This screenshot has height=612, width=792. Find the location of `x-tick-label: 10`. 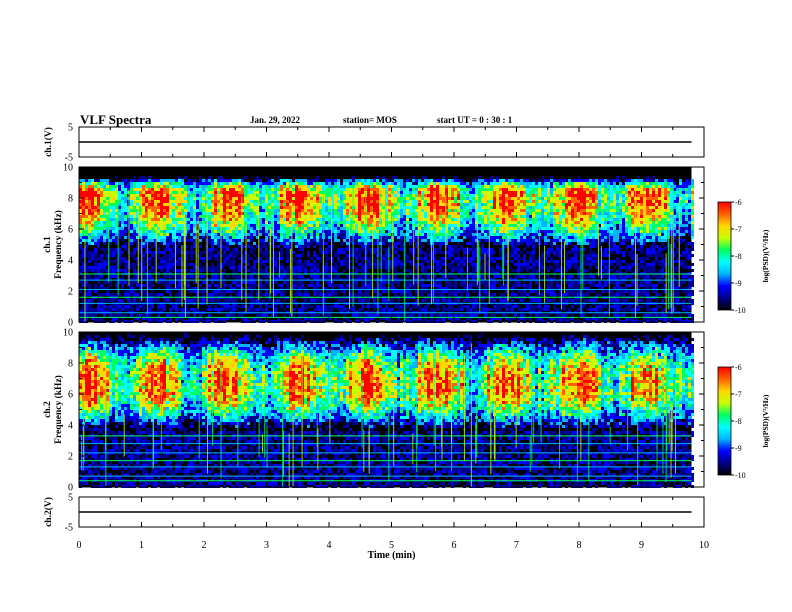

x-tick-label: 10 is located at coordinates (704, 545).